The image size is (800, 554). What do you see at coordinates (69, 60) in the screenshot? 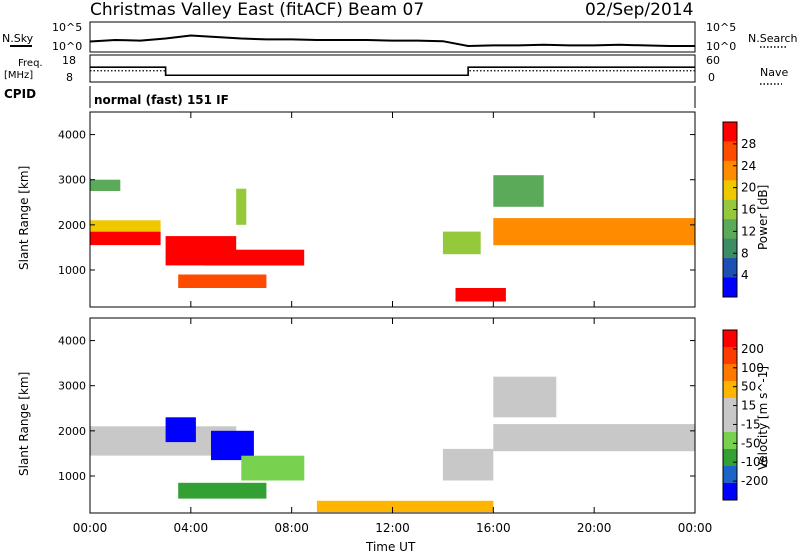
I see `freq-tick-high: 18` at bounding box center [69, 60].